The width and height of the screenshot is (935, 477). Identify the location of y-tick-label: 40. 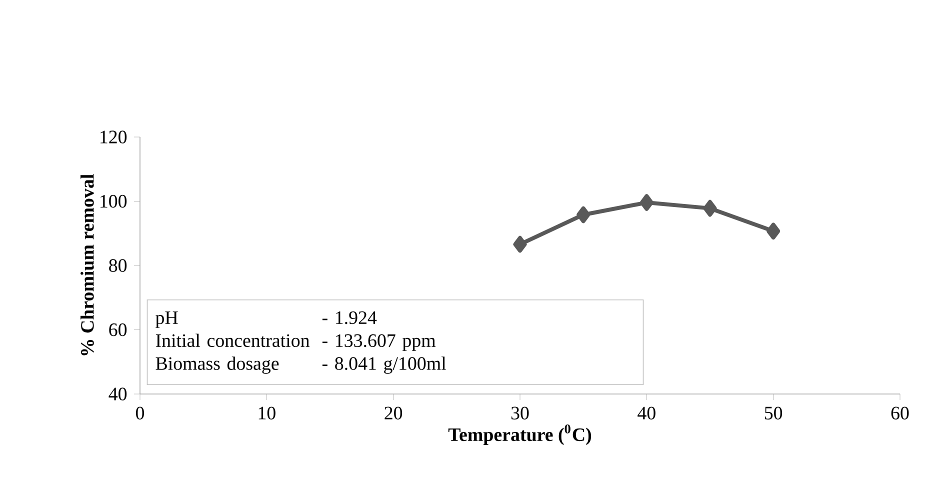
(117, 394).